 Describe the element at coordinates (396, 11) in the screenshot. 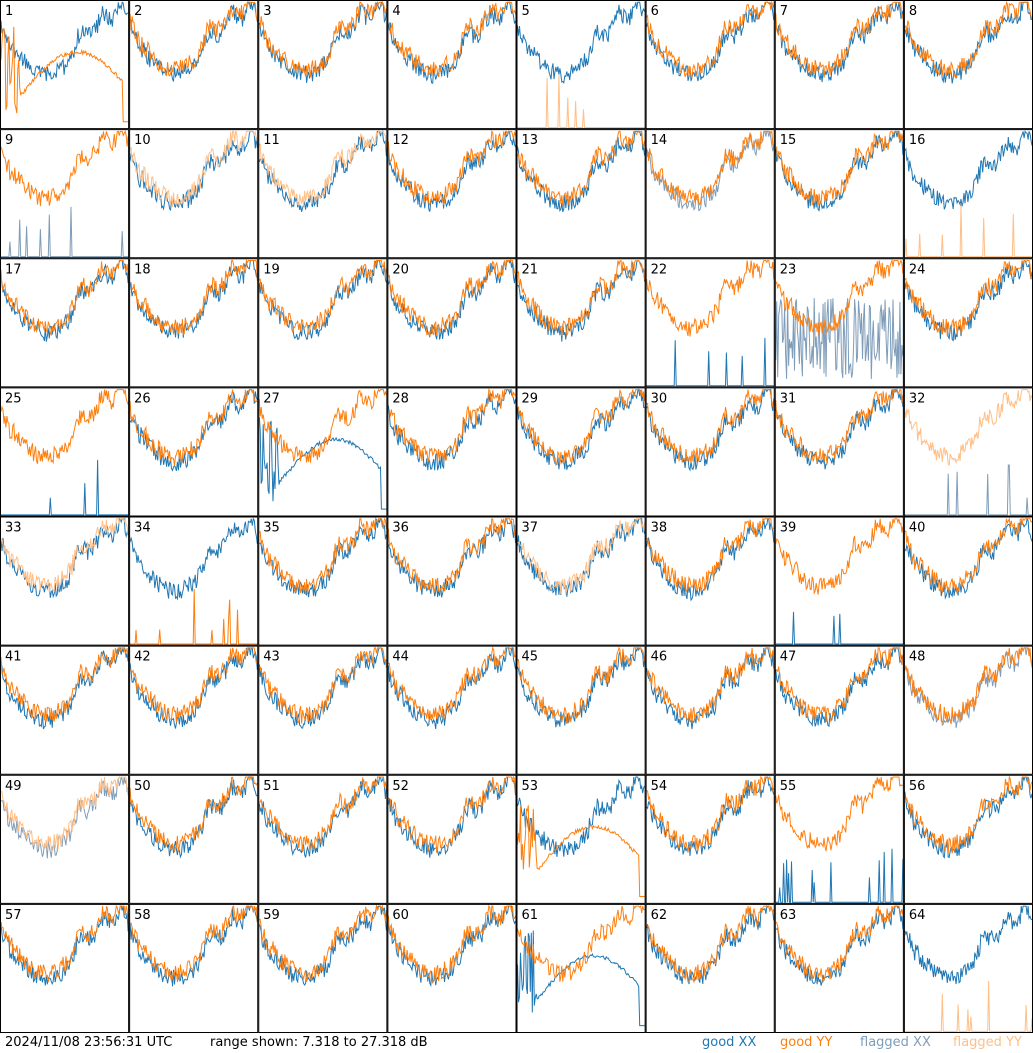

I see `panel-number: 4` at that location.